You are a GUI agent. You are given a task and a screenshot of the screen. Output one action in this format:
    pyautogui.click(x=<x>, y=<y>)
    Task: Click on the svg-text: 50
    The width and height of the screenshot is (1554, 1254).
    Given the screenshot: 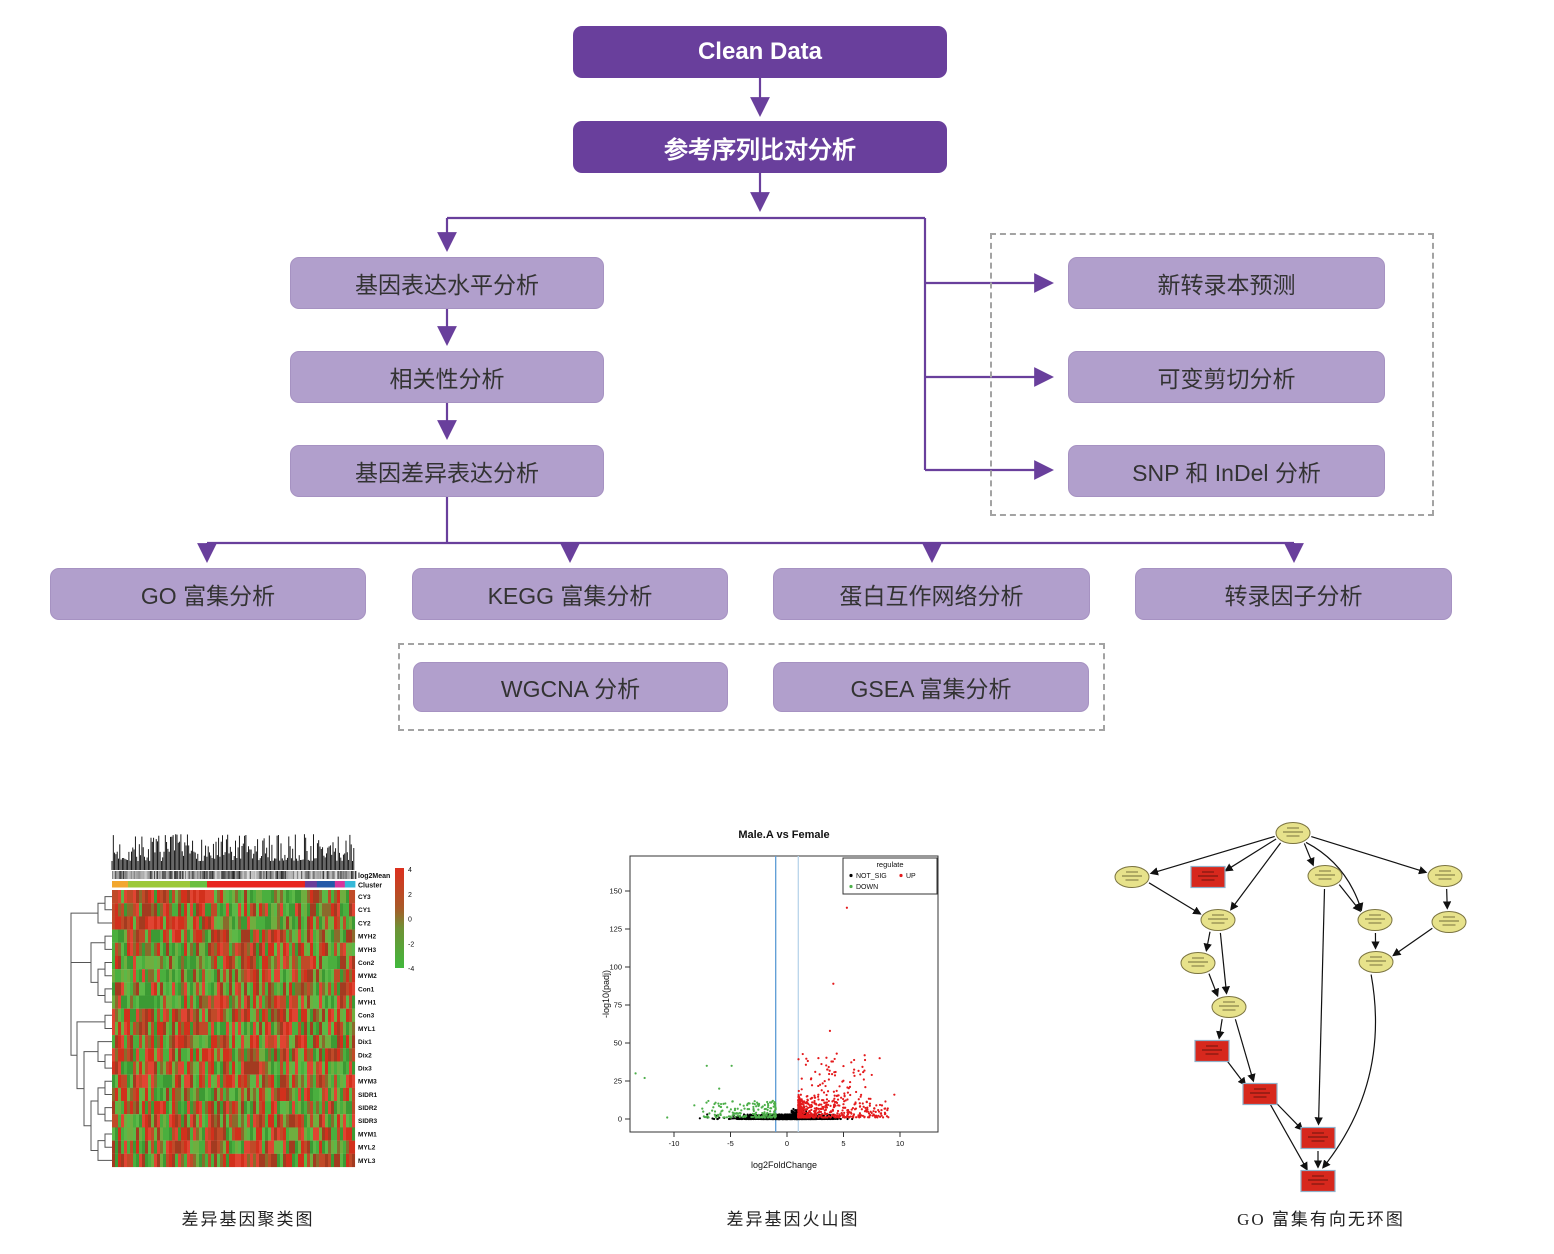 What is the action you would take?
    pyautogui.click(x=618, y=1043)
    